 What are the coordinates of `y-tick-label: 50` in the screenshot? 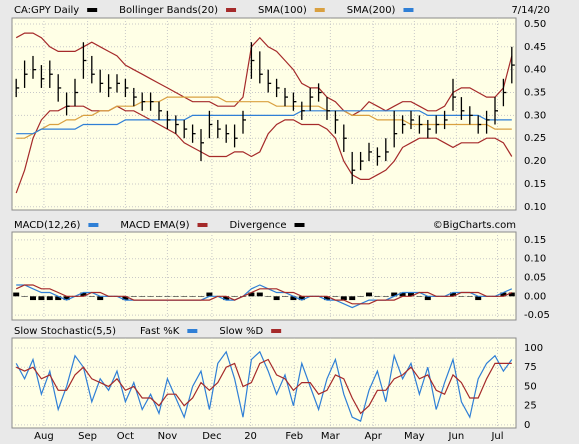 It's located at (530, 386).